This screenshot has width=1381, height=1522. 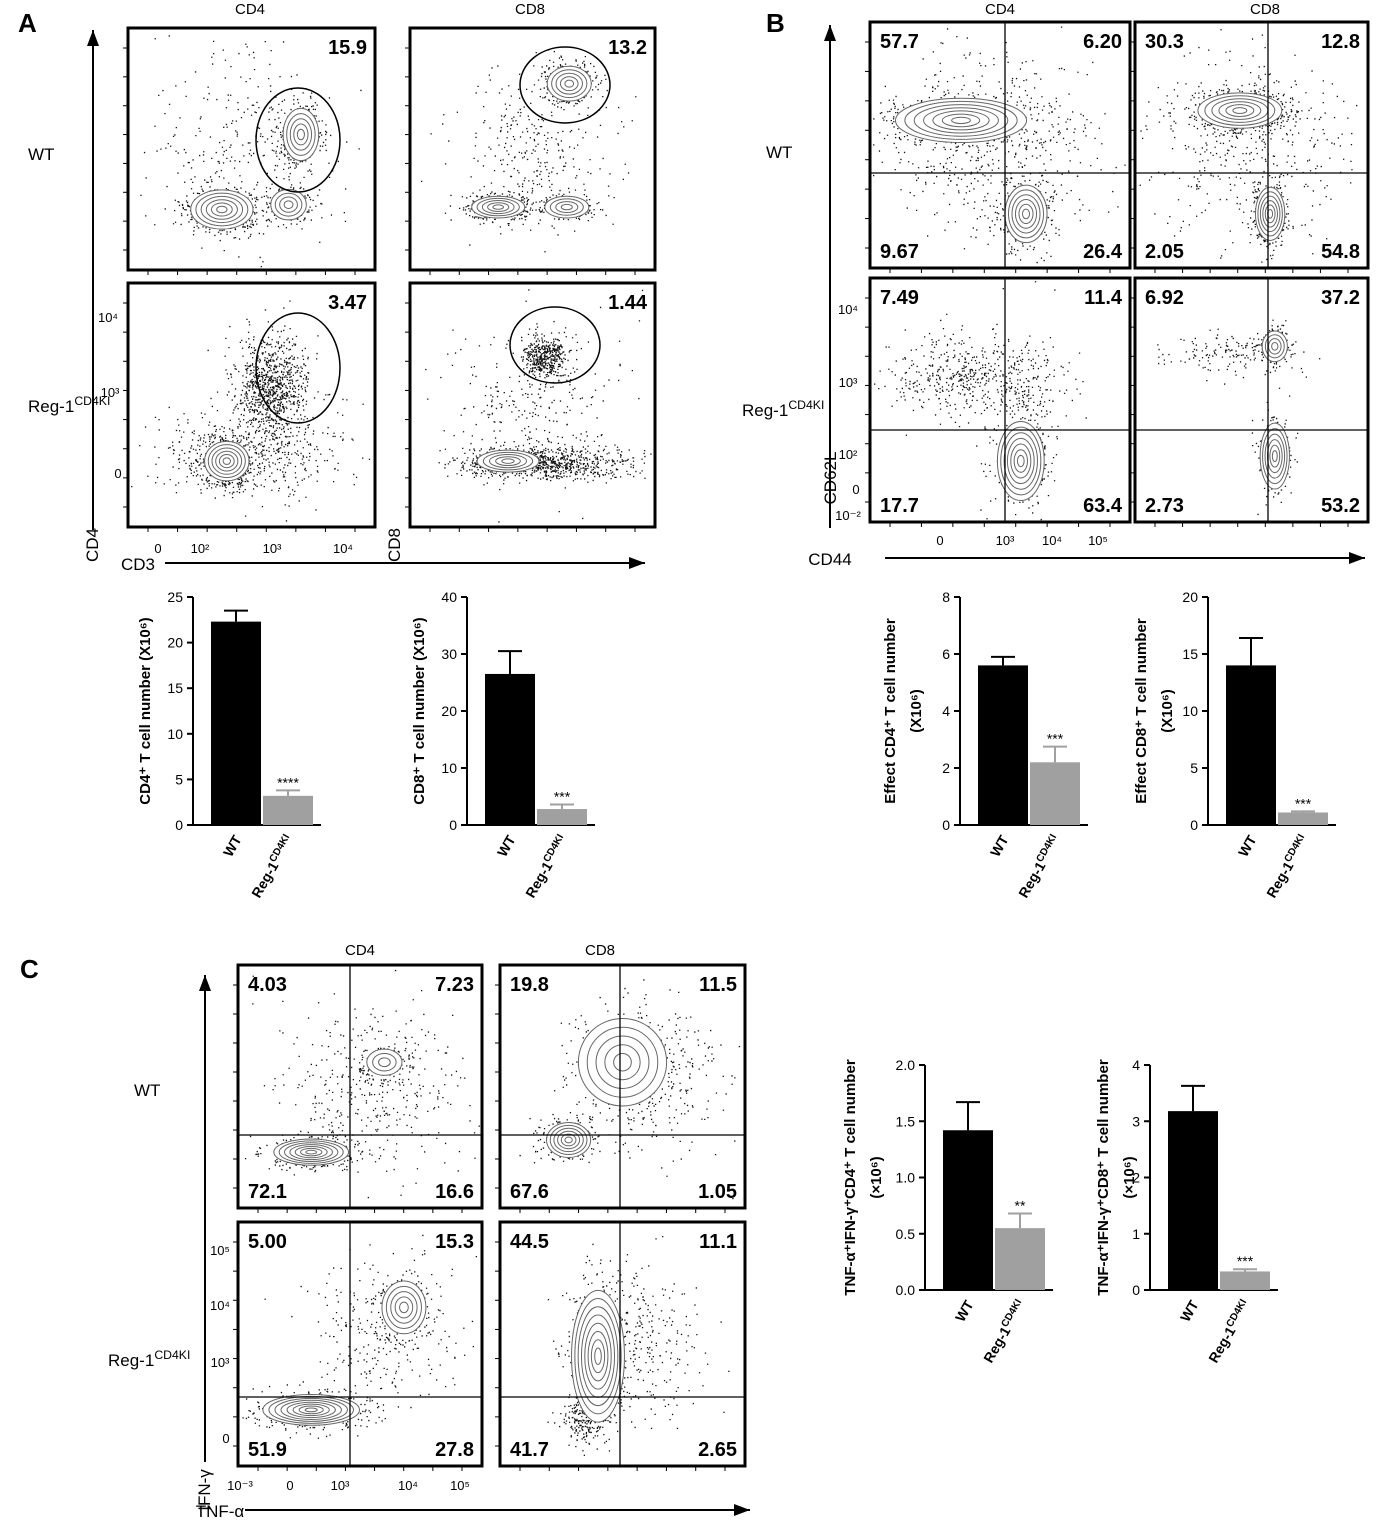 I want to click on quadrant-percent: 4.03, so click(x=267, y=985).